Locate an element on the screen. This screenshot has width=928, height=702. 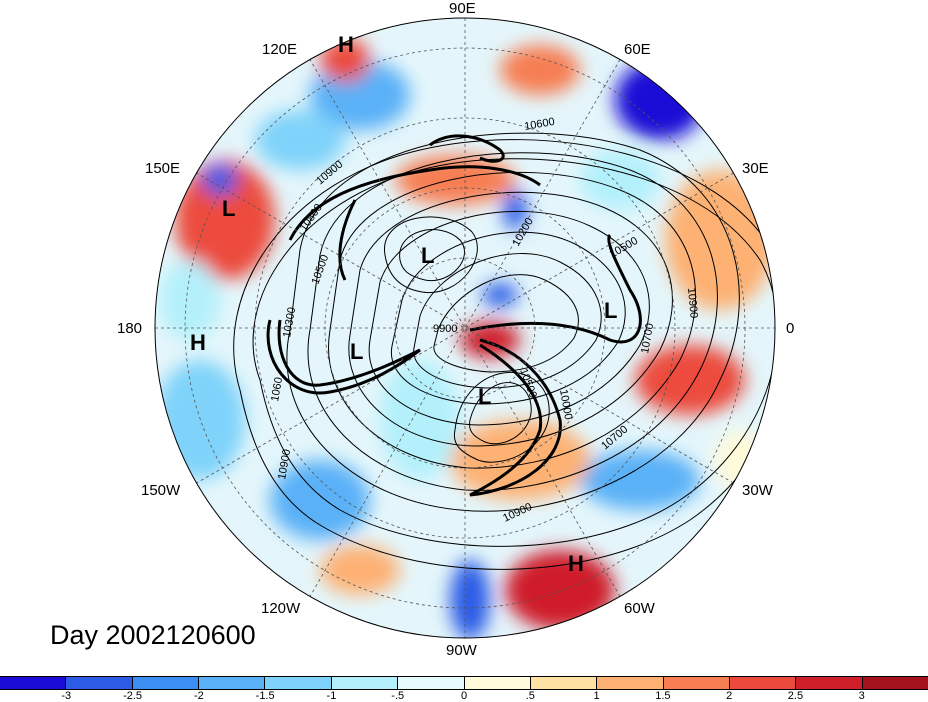
colorbar-tick-label: -2 is located at coordinates (198, 696).